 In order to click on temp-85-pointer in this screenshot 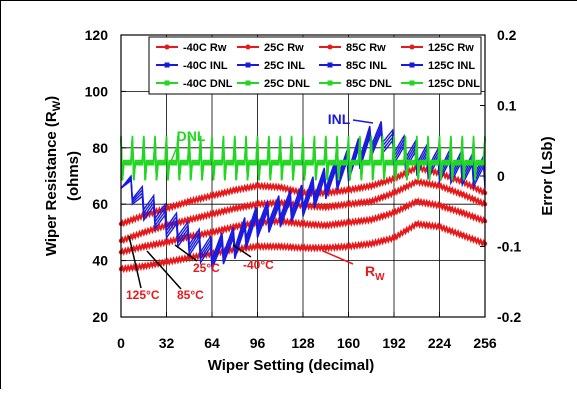, I will do `click(164, 270)`.